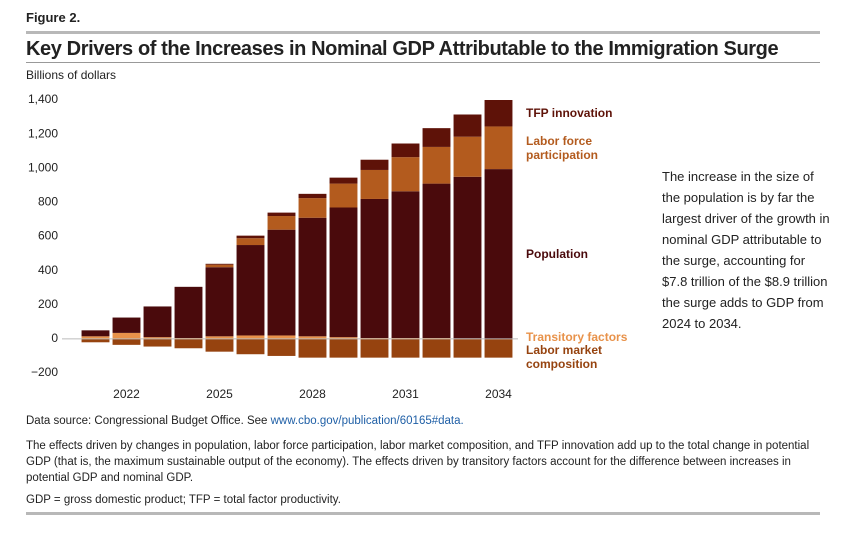  I want to click on legend-label: Population, so click(557, 253).